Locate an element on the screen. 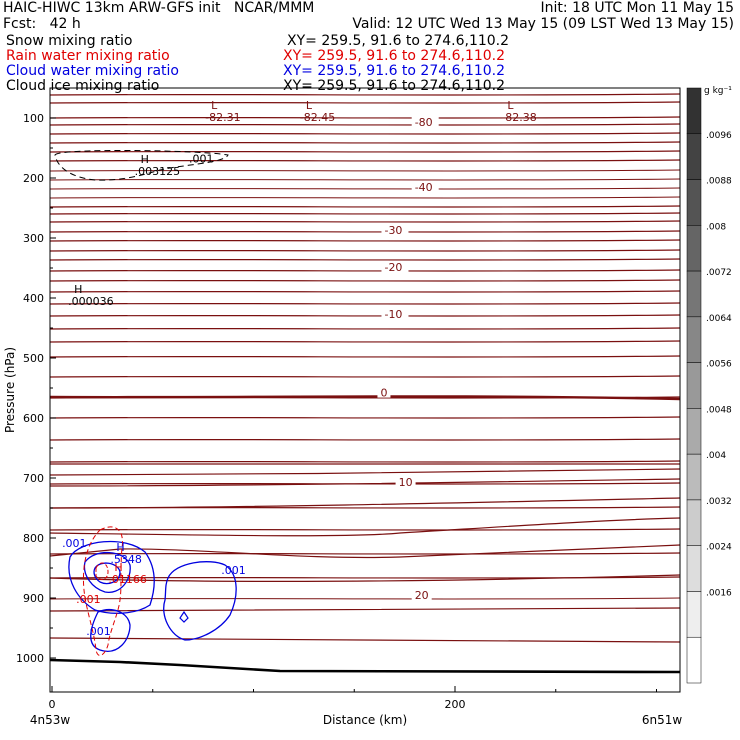  y-tick-label: 100 is located at coordinates (33, 118).